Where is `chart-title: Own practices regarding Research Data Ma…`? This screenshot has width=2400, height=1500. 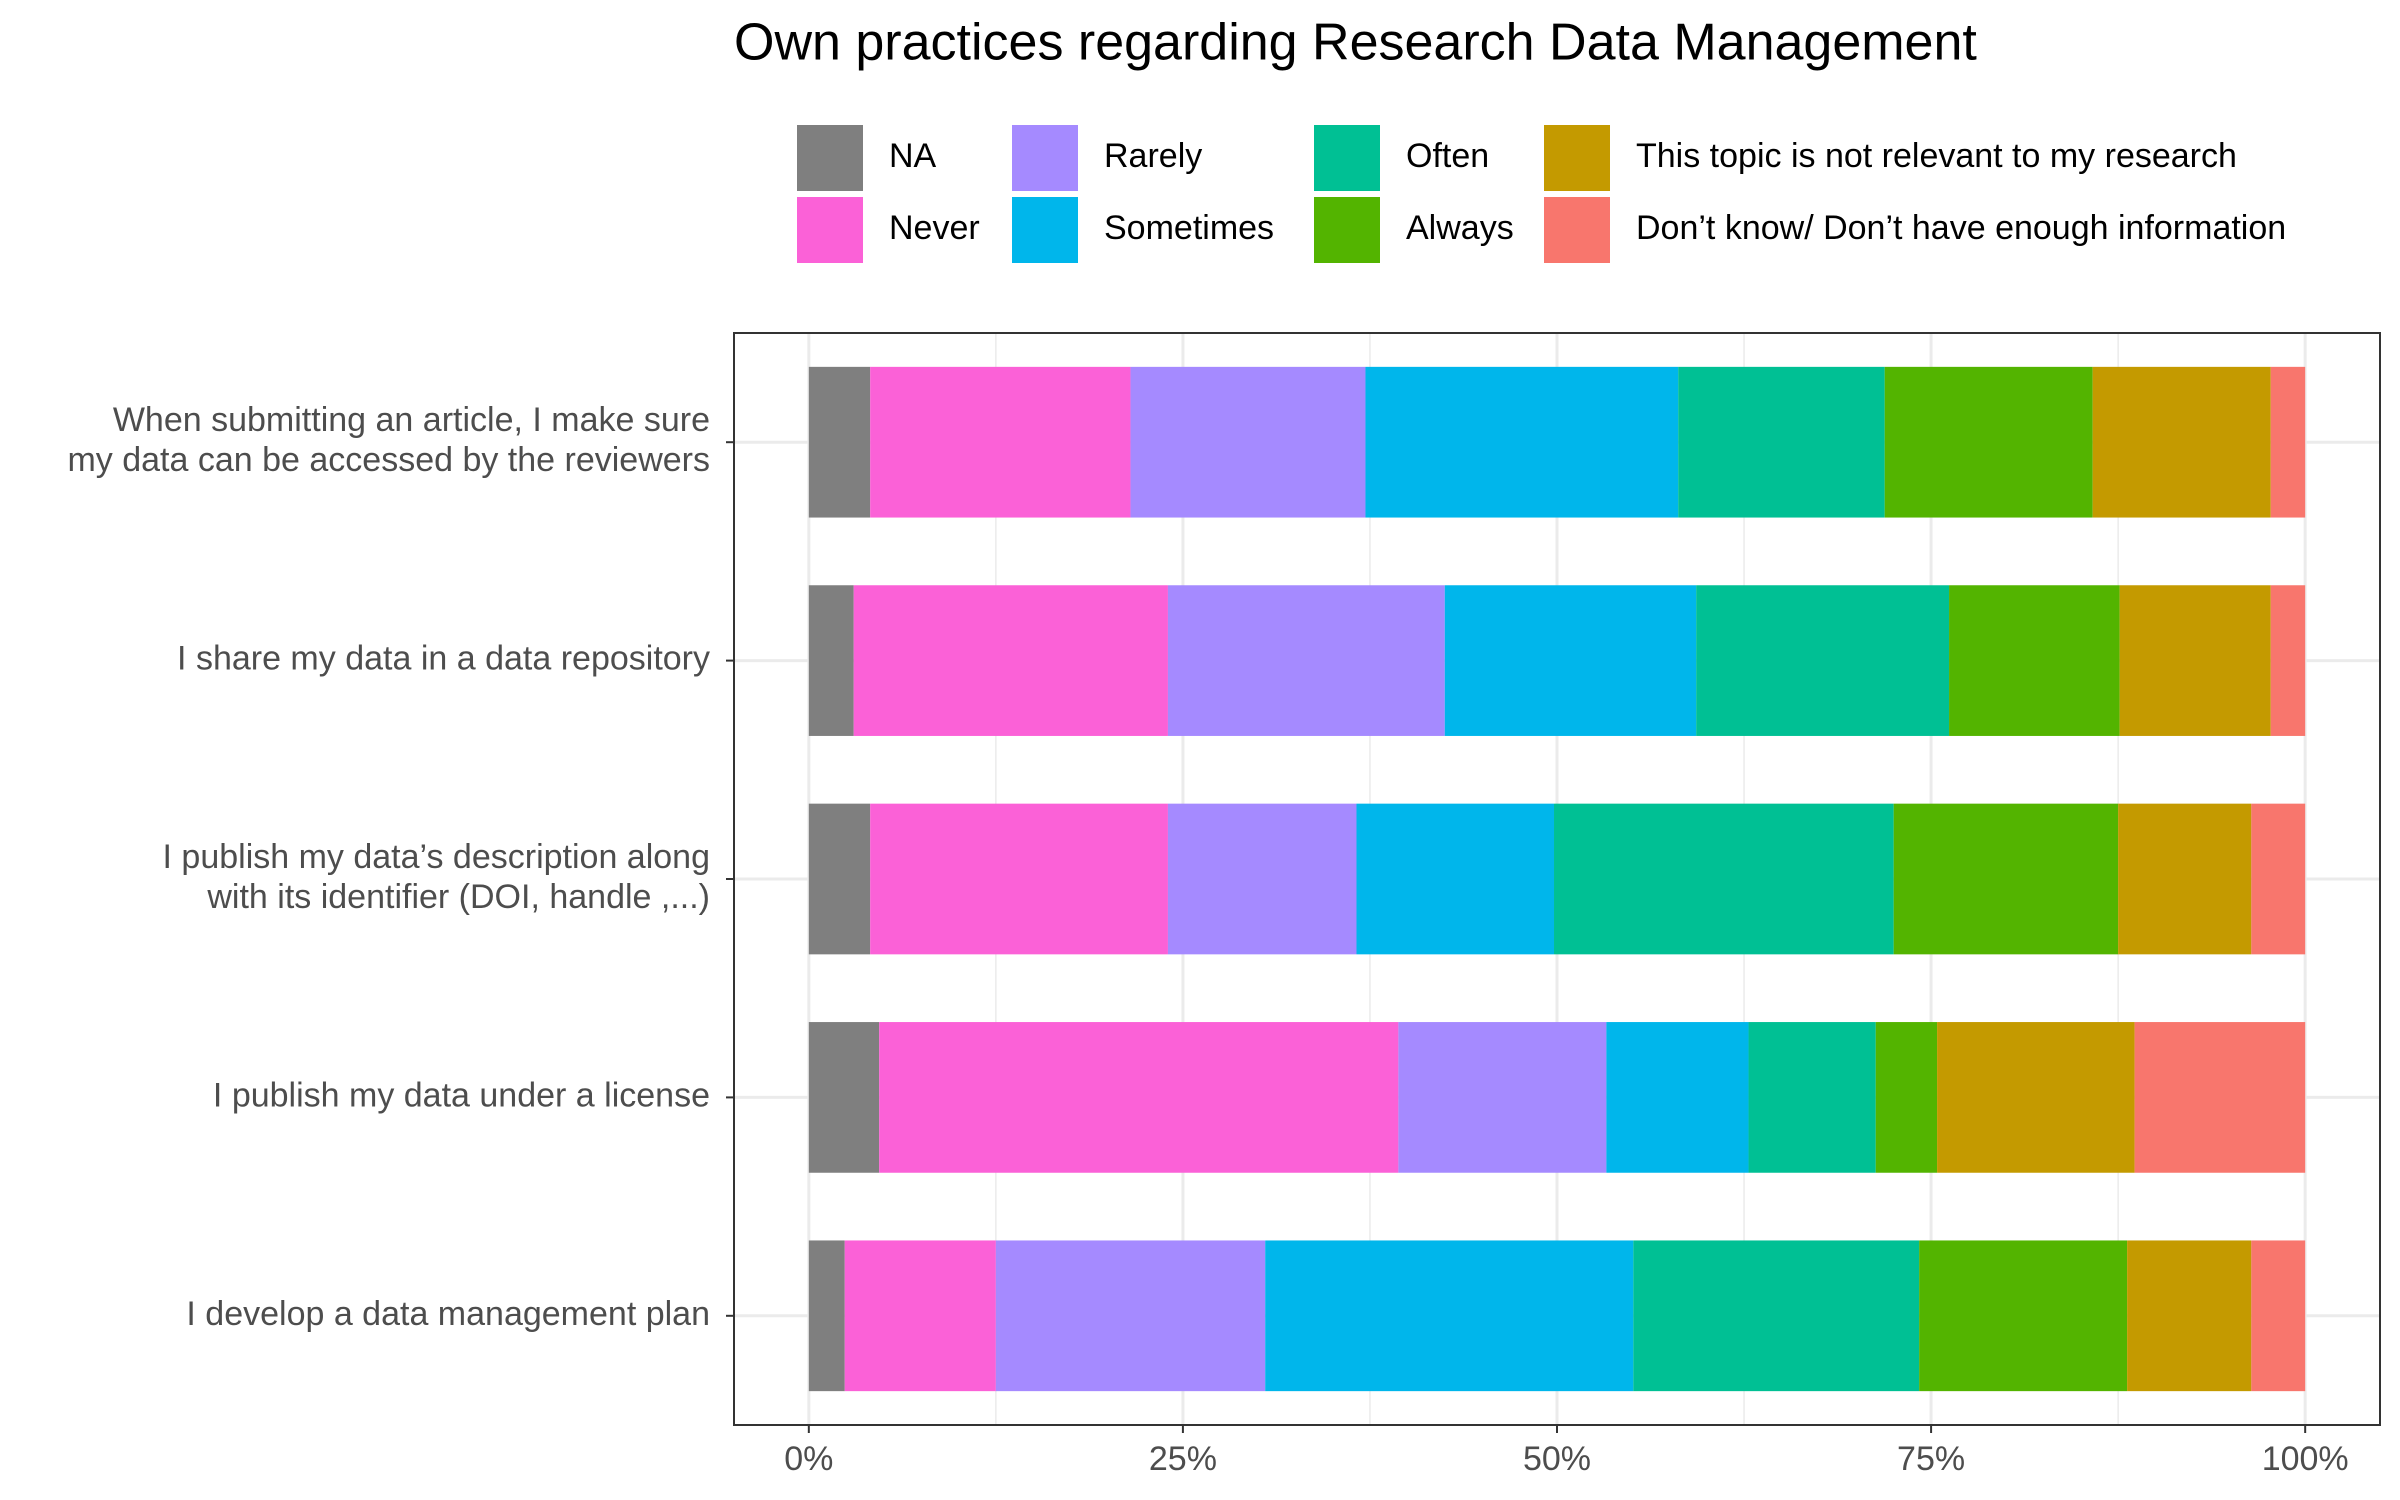 chart-title: Own practices regarding Research Data Ma… is located at coordinates (1355, 43).